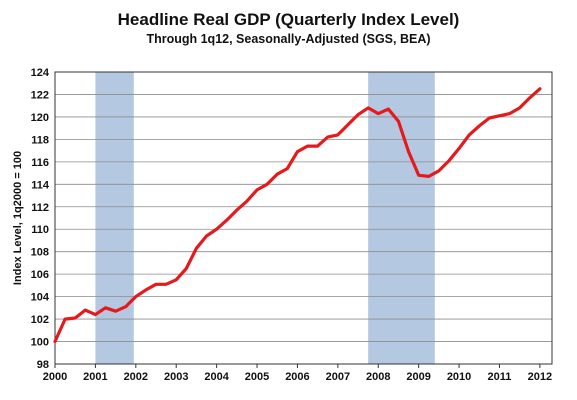 The image size is (577, 400). I want to click on x-tick-label: 2009, so click(418, 377).